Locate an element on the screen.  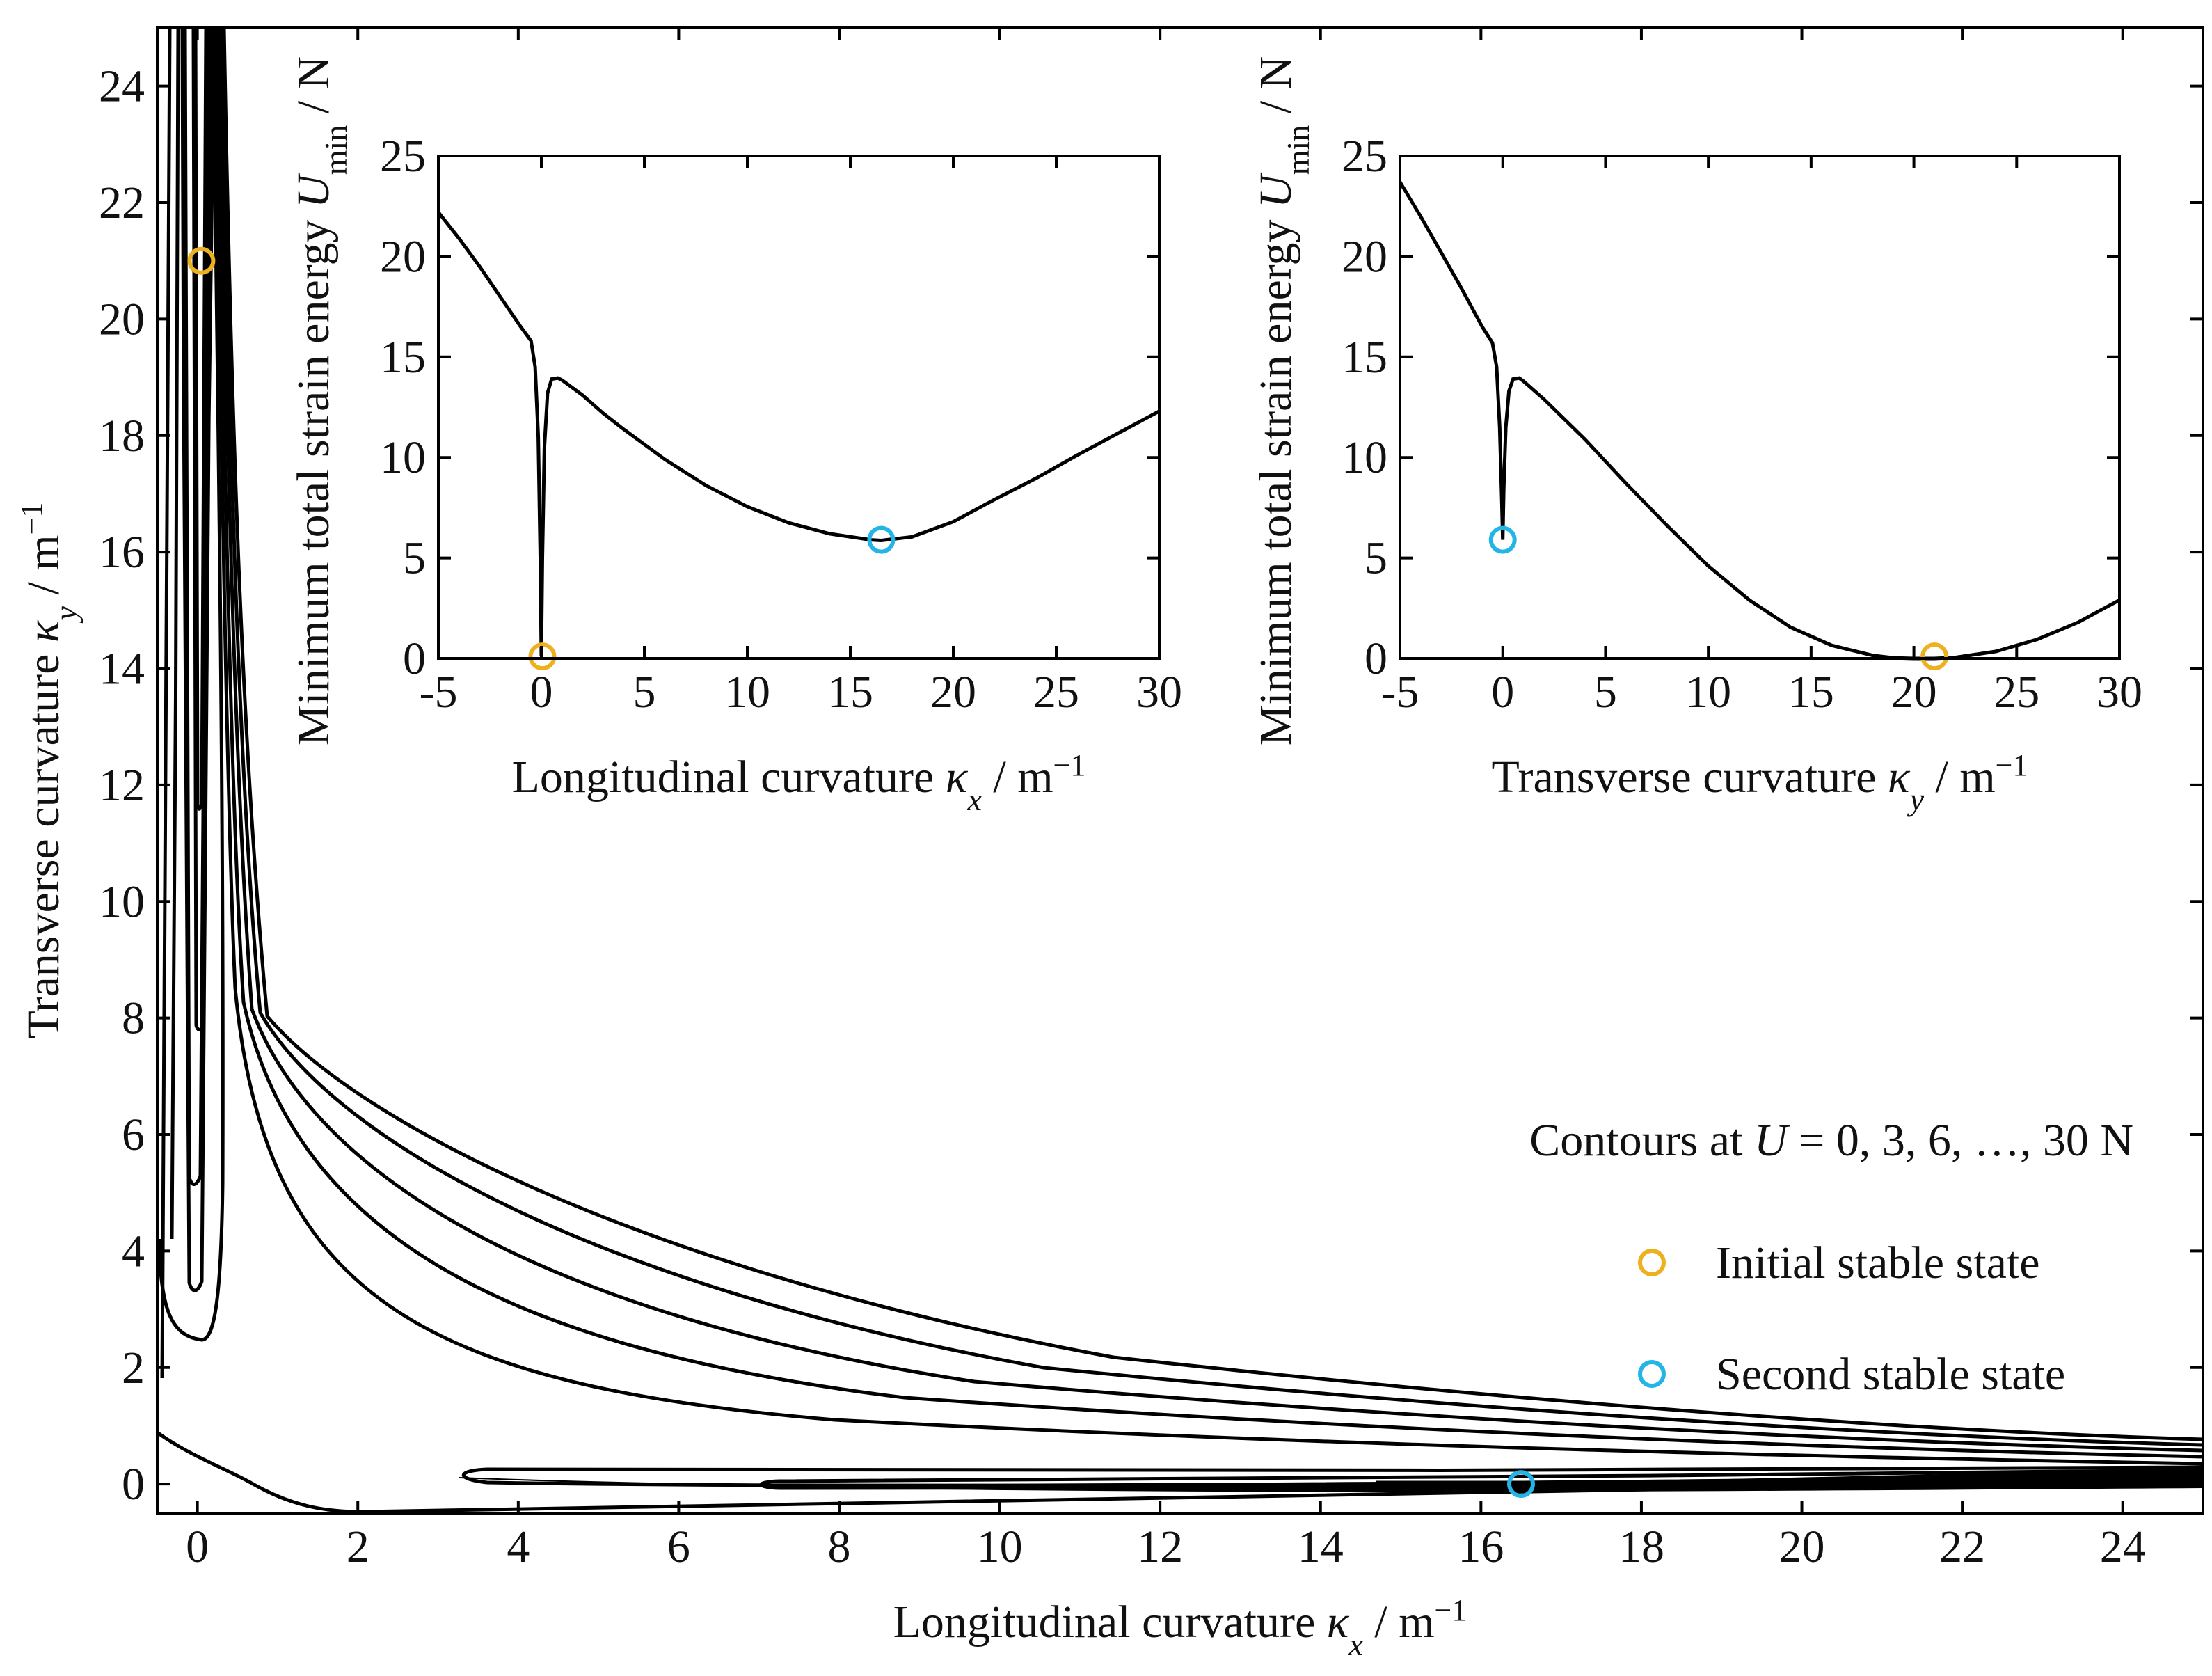
inset-left-y-axis-title: Minimum total strain energy Umin / N is located at coordinates (320, 401).